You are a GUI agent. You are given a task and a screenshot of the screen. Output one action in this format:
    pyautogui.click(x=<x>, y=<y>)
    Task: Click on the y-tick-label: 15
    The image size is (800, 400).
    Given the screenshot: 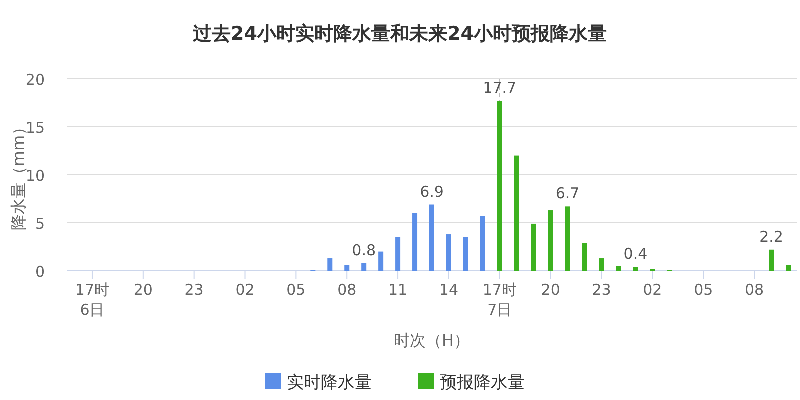 What is the action you would take?
    pyautogui.click(x=35, y=128)
    